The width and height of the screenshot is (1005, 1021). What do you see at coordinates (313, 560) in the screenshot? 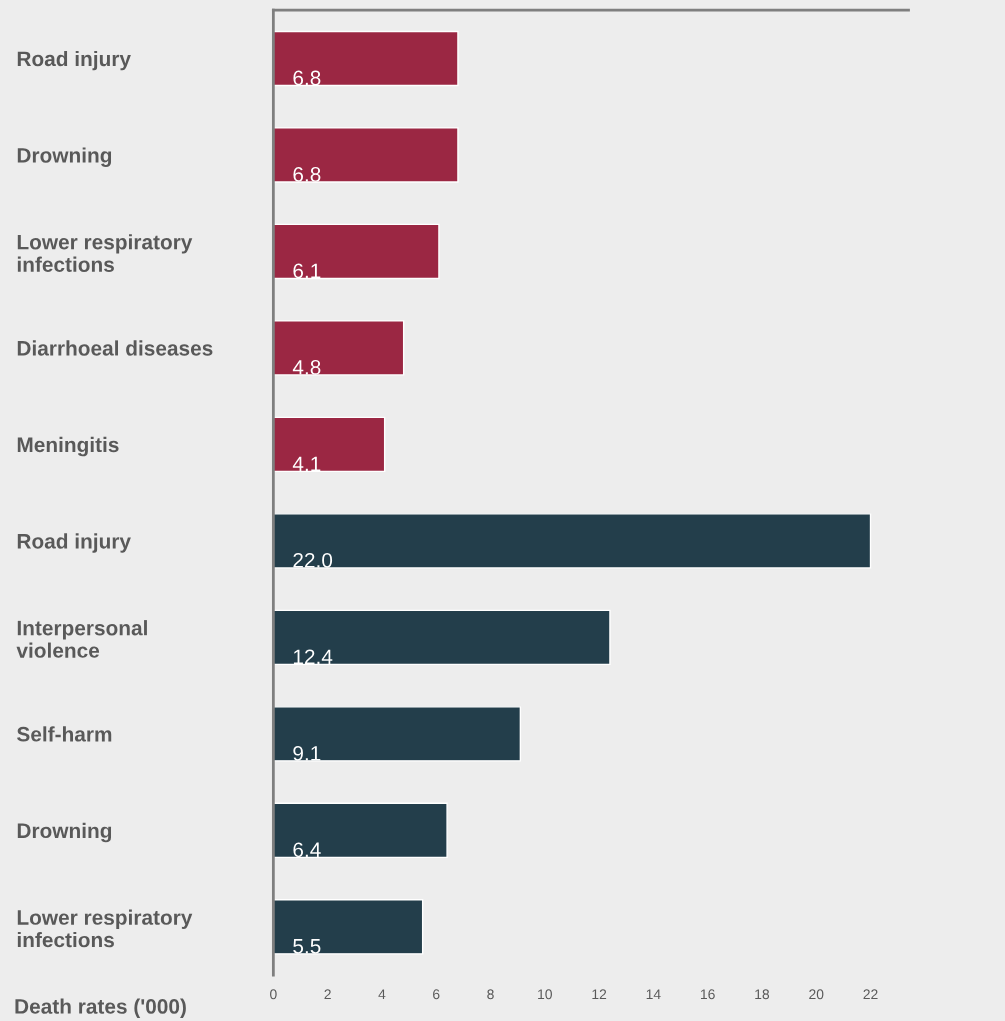
I see `data-label: 22.0` at bounding box center [313, 560].